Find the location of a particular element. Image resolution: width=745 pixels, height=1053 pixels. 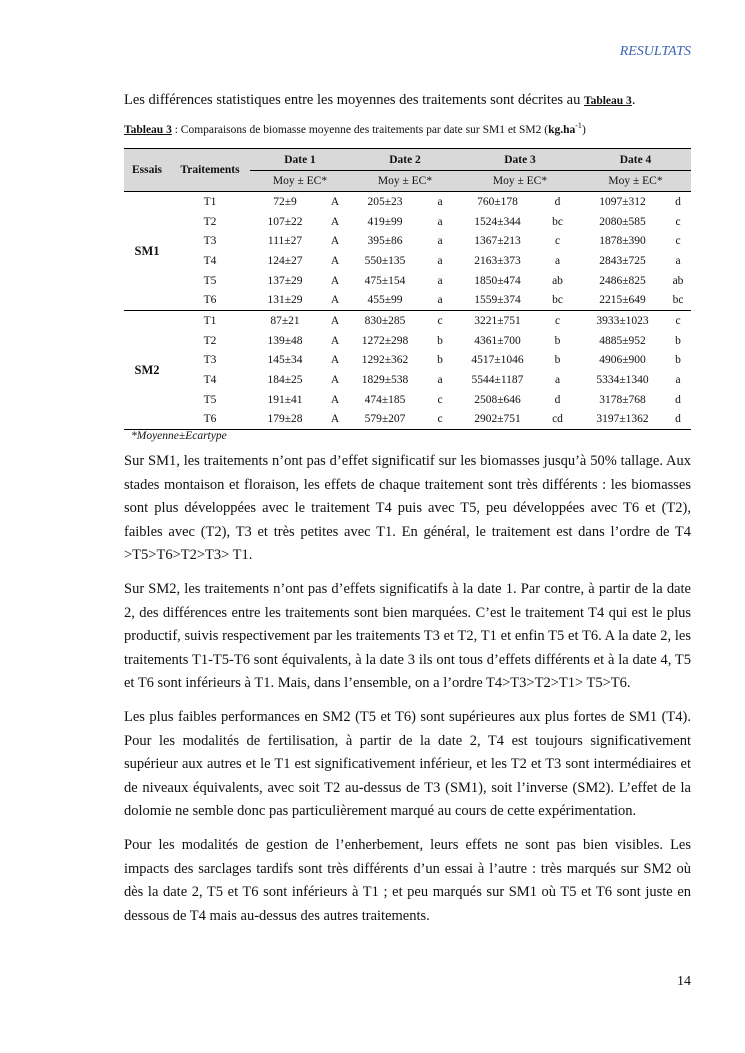

caption-unit-sup: -1 is located at coordinates (578, 125).